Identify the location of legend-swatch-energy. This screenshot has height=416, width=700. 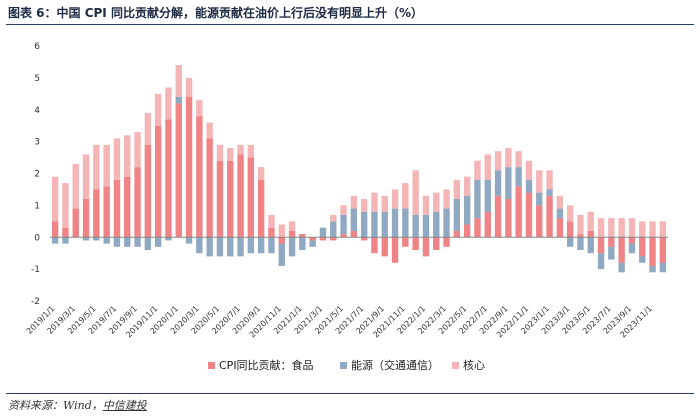
(343, 365).